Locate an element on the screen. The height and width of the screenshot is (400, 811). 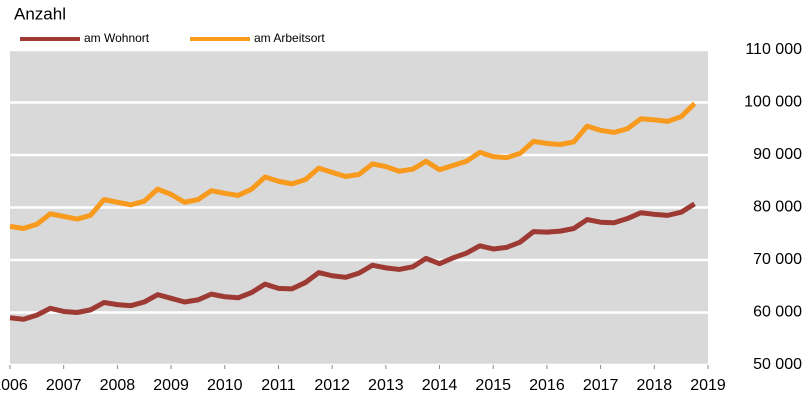
x-tick-label: 2019 is located at coordinates (708, 385).